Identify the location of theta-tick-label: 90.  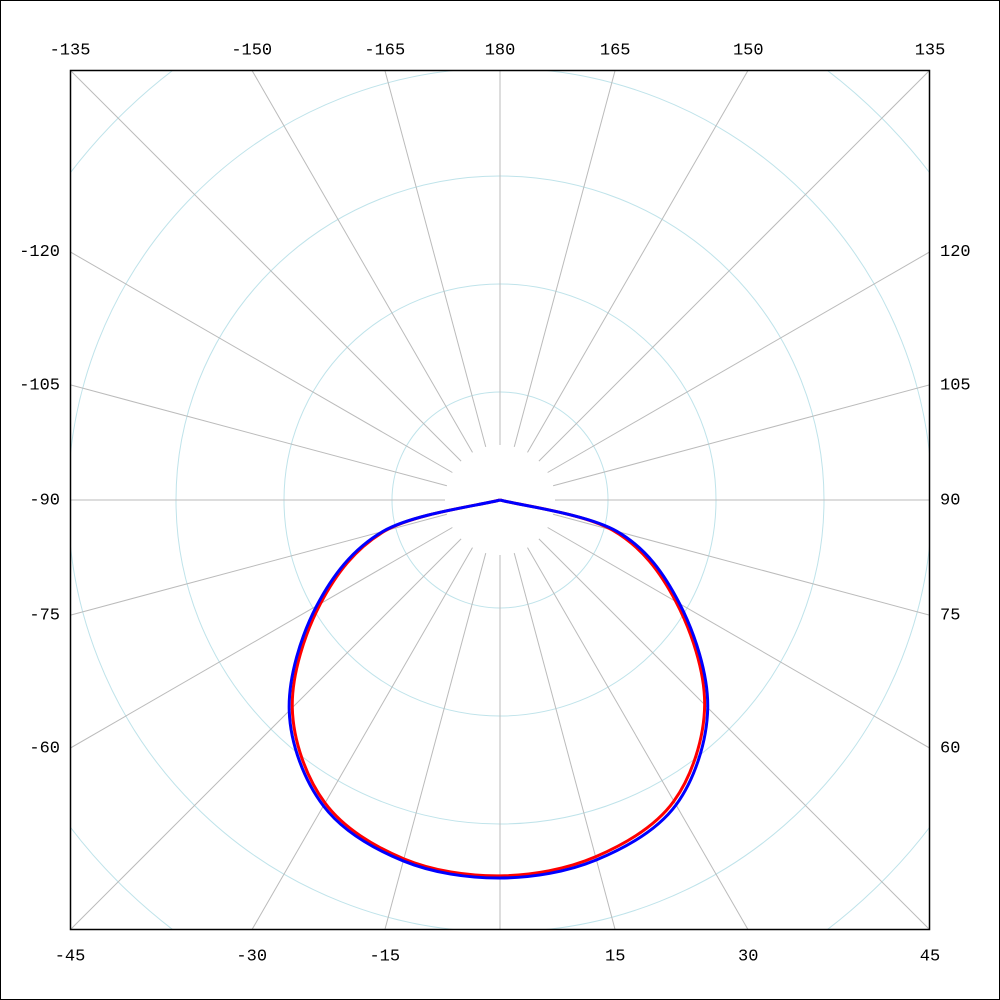
(950, 500).